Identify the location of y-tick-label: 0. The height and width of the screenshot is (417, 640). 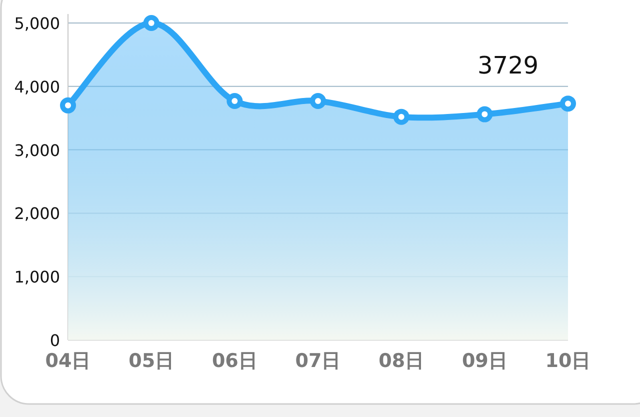
(55, 340).